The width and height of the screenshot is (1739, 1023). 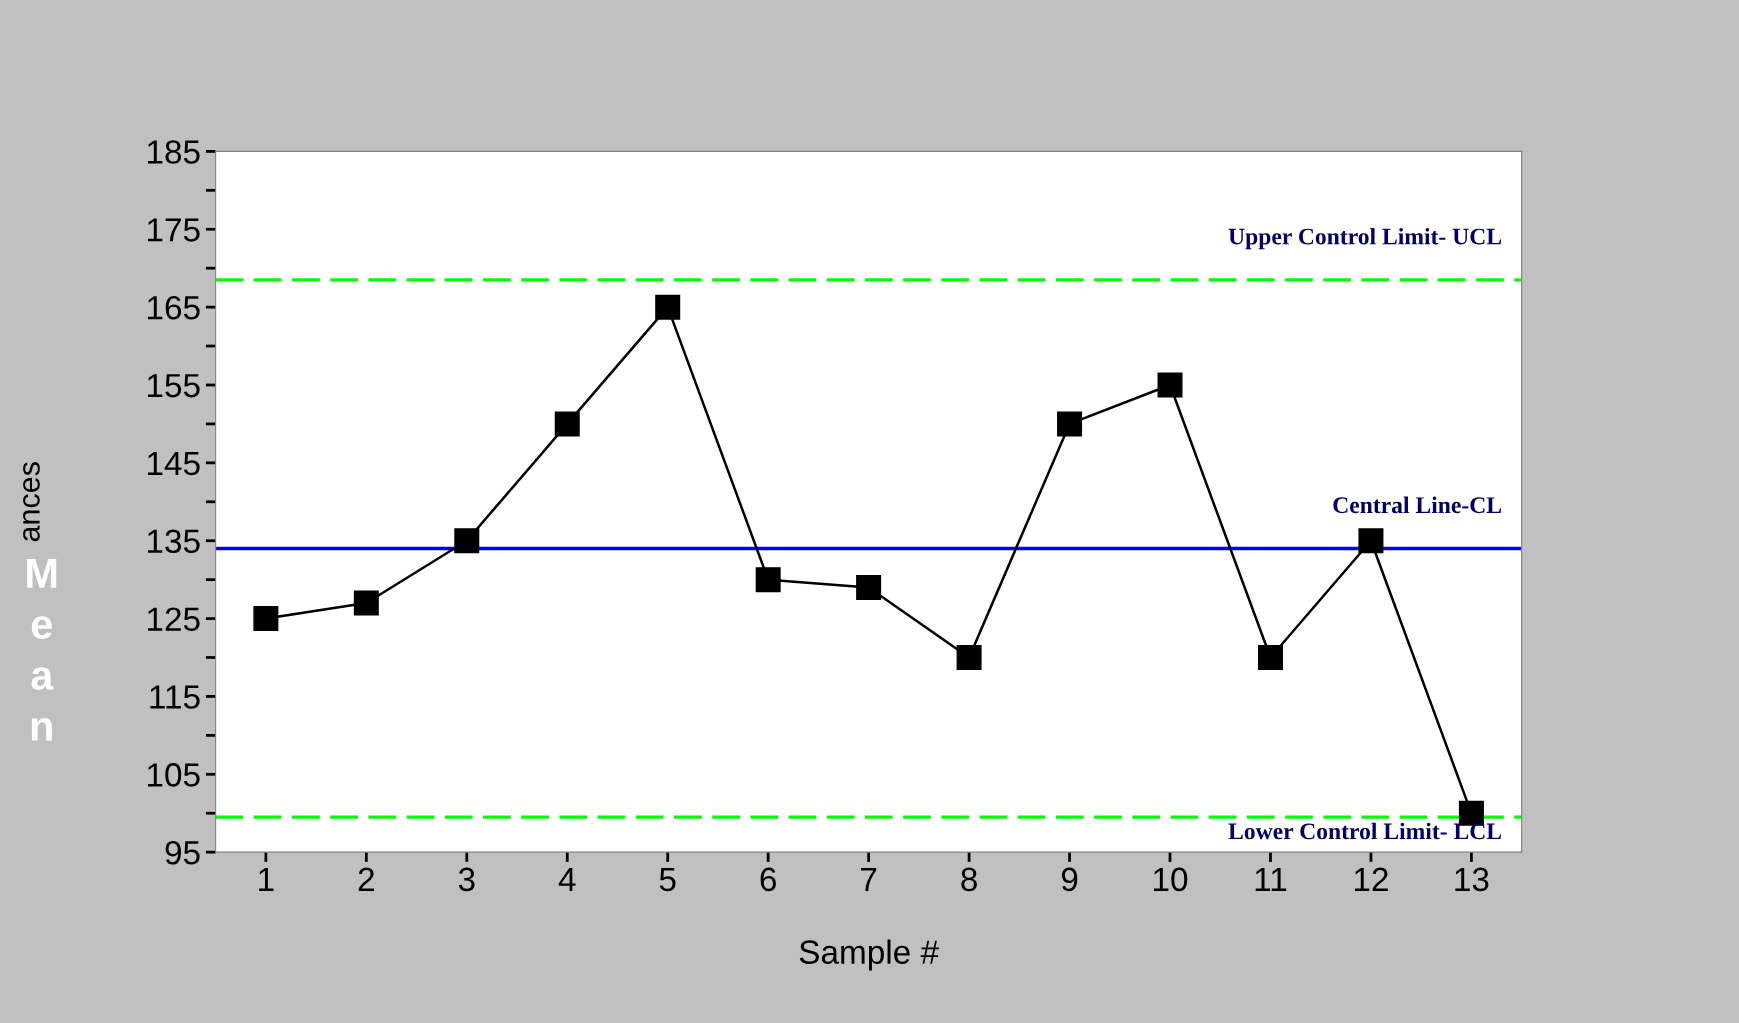 What do you see at coordinates (31, 502) in the screenshot?
I see `y-axis-title: ances` at bounding box center [31, 502].